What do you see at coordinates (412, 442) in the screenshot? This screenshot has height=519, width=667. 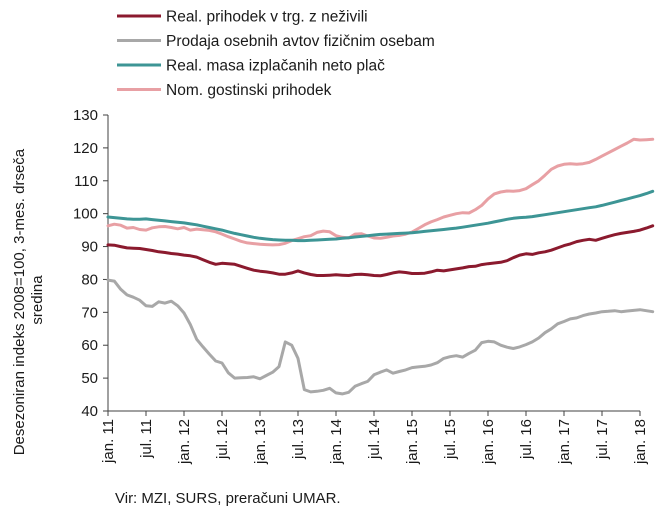 I see `x-tick-label: jan. 15` at bounding box center [412, 442].